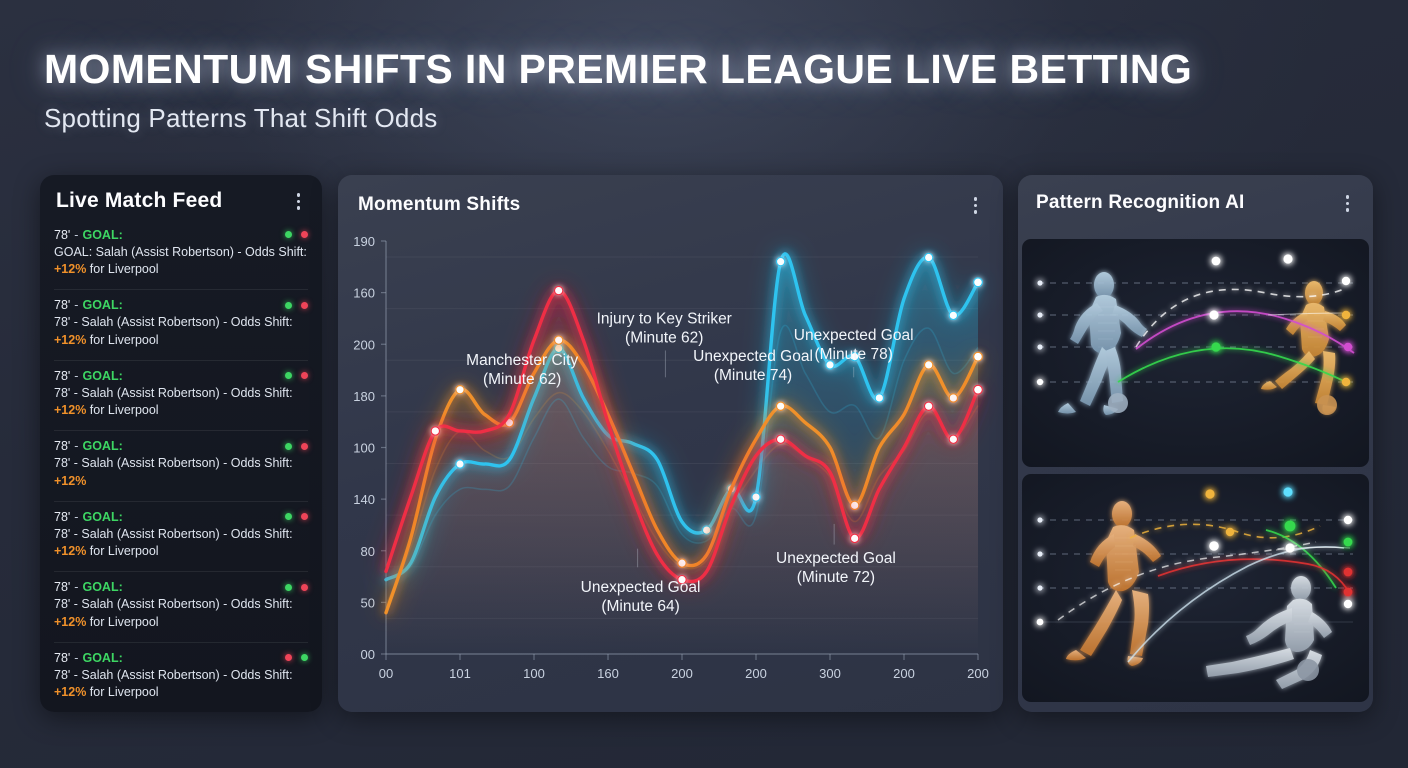  I want to click on annotation-label: Manchester City, so click(522, 360).